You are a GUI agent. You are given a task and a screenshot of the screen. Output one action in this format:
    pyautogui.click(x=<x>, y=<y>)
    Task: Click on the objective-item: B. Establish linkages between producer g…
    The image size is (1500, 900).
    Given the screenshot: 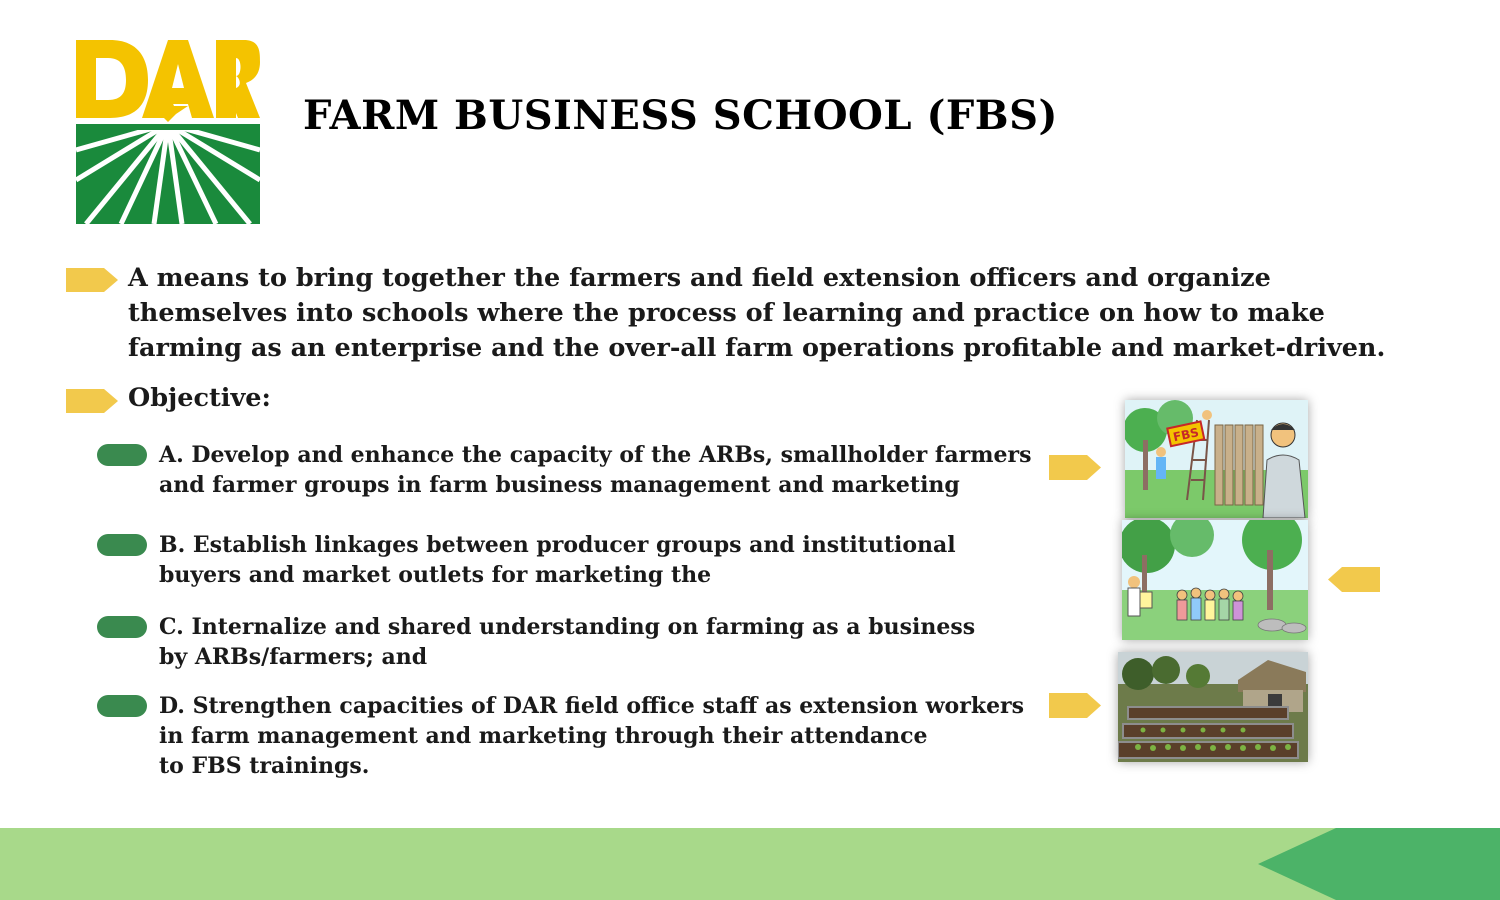 What is the action you would take?
    pyautogui.click(x=557, y=560)
    